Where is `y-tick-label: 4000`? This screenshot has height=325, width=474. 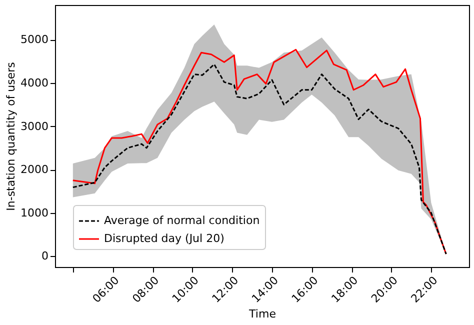
y-tick-label: 4000 is located at coordinates (34, 83).